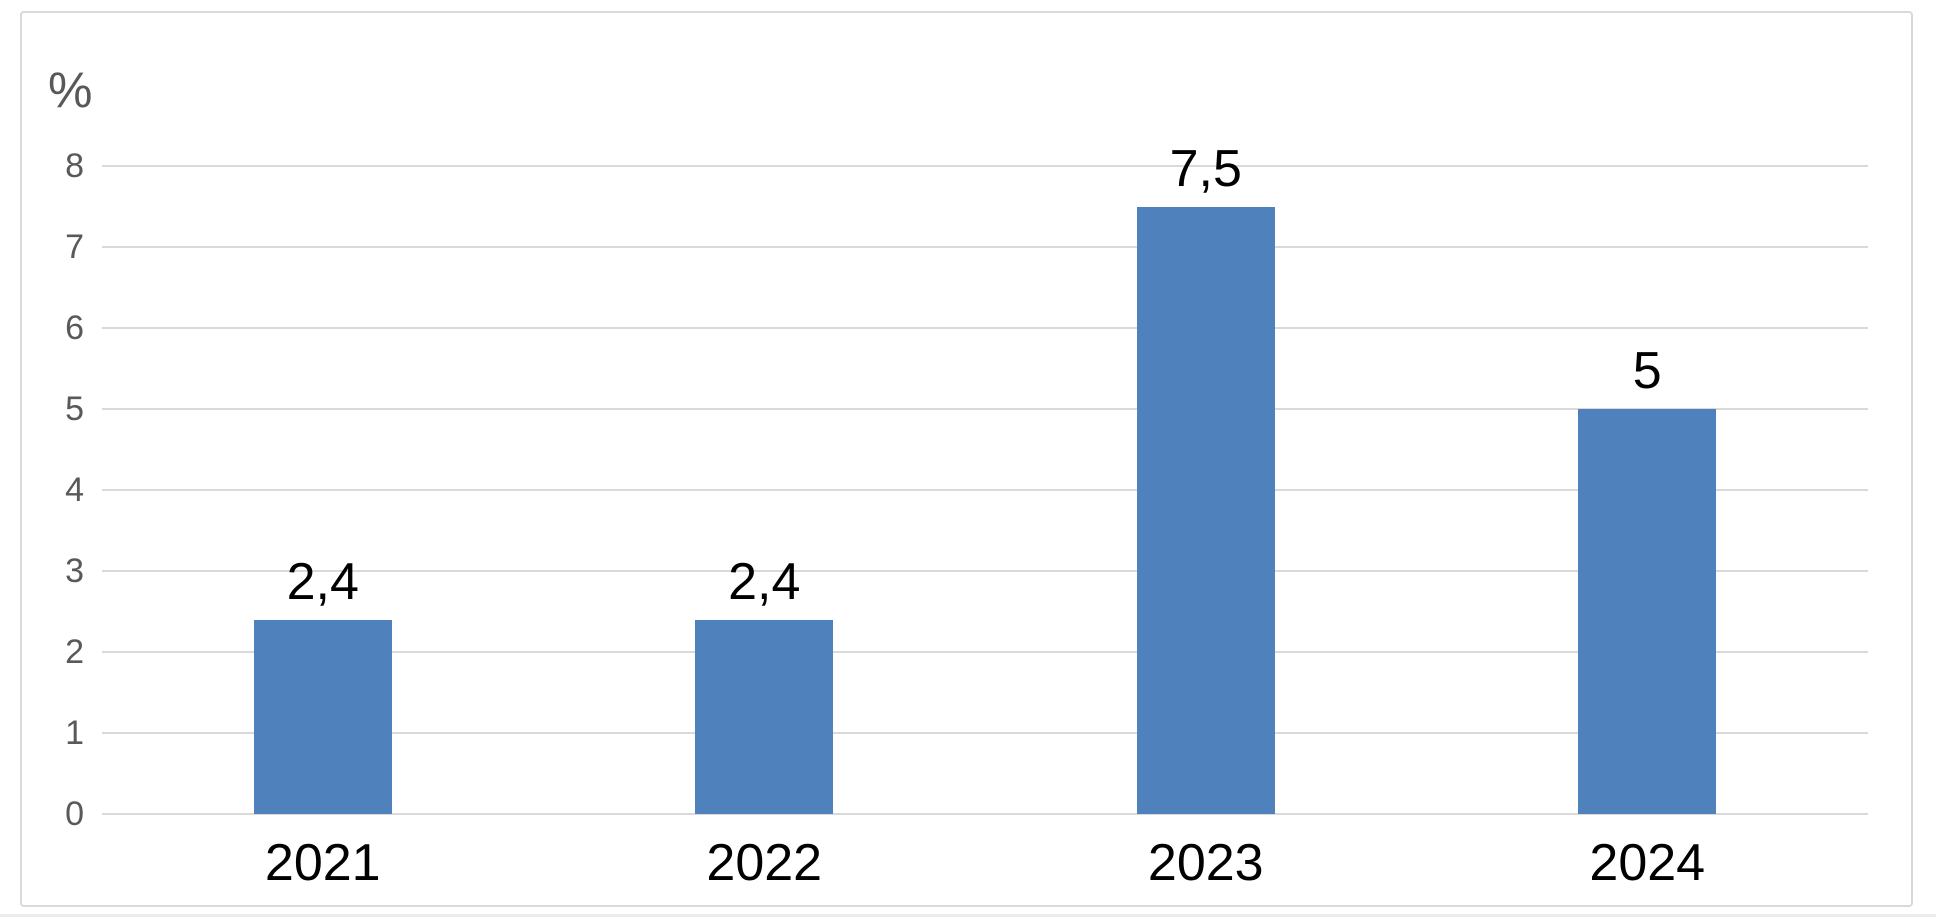 This screenshot has height=917, width=1936. I want to click on data-label-2022: 2,4, so click(764, 581).